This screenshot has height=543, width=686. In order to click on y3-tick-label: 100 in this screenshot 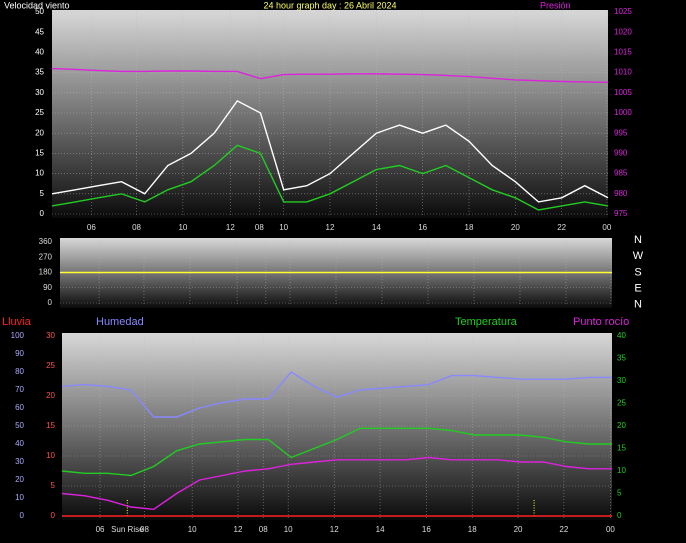, I will do `click(18, 335)`.